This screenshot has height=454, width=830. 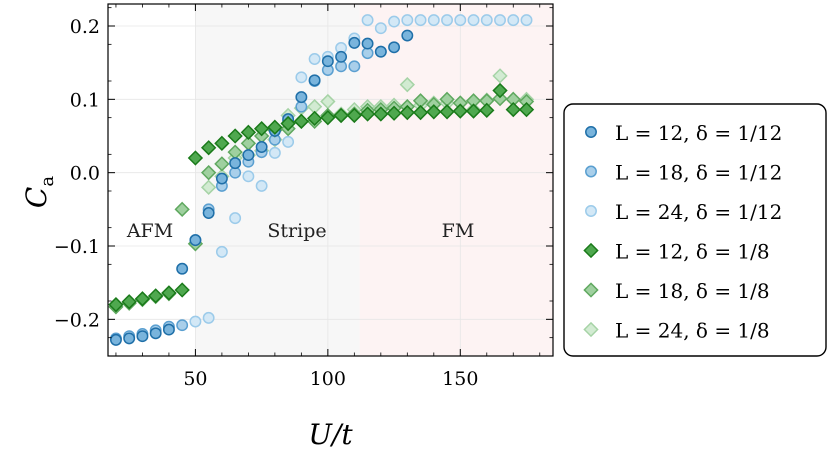 I want to click on legend-entry: L = 12, δ = 1/8, so click(x=676, y=252).